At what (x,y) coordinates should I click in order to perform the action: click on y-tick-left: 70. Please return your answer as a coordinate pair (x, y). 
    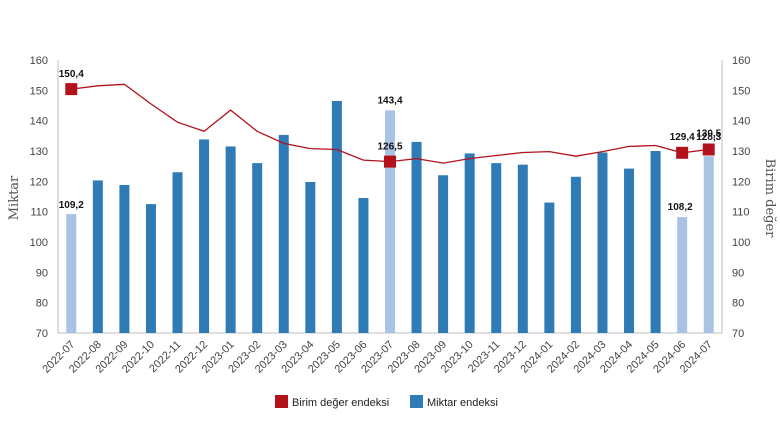
    Looking at the image, I should click on (42, 334).